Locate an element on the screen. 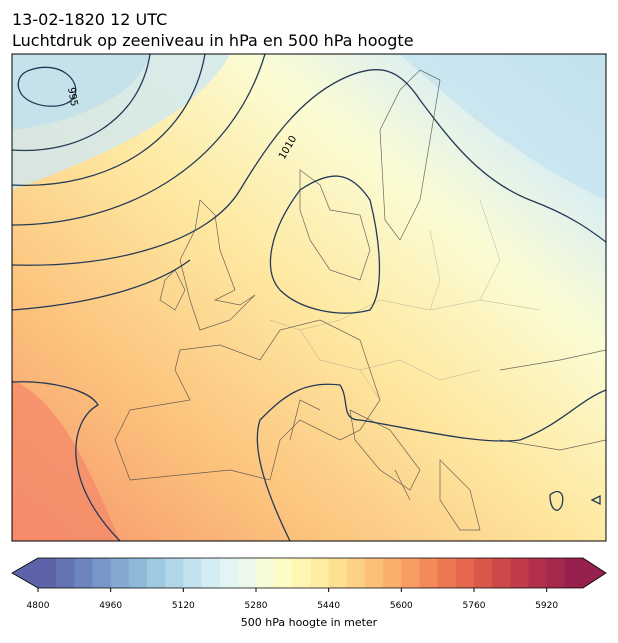 This screenshot has width=618, height=643. colorbar-tick-label: 5280 is located at coordinates (256, 606).